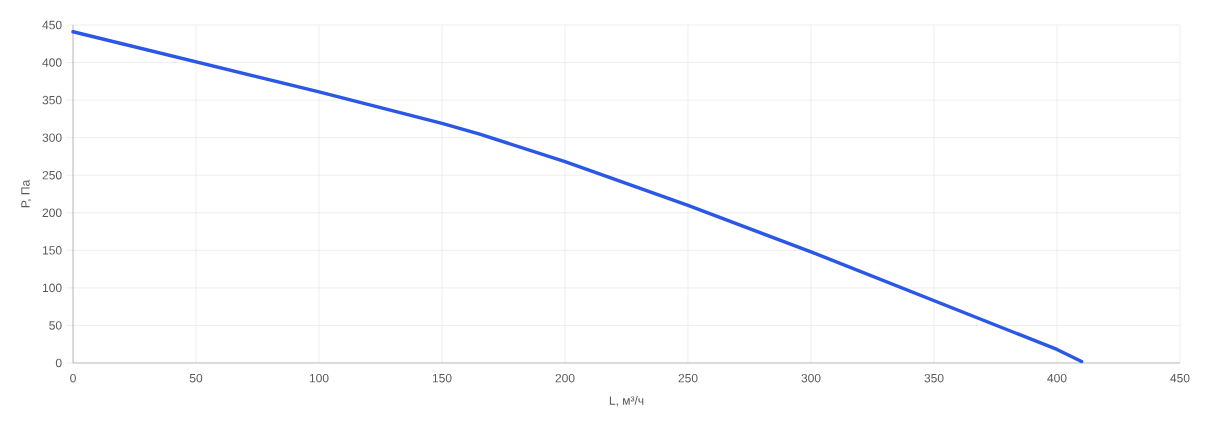 The image size is (1208, 421). What do you see at coordinates (73, 378) in the screenshot?
I see `x-tick-label: 0` at bounding box center [73, 378].